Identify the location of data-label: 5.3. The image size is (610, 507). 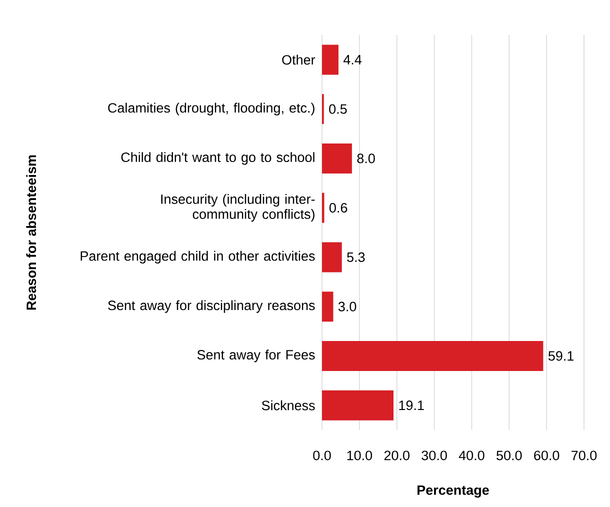
(356, 257).